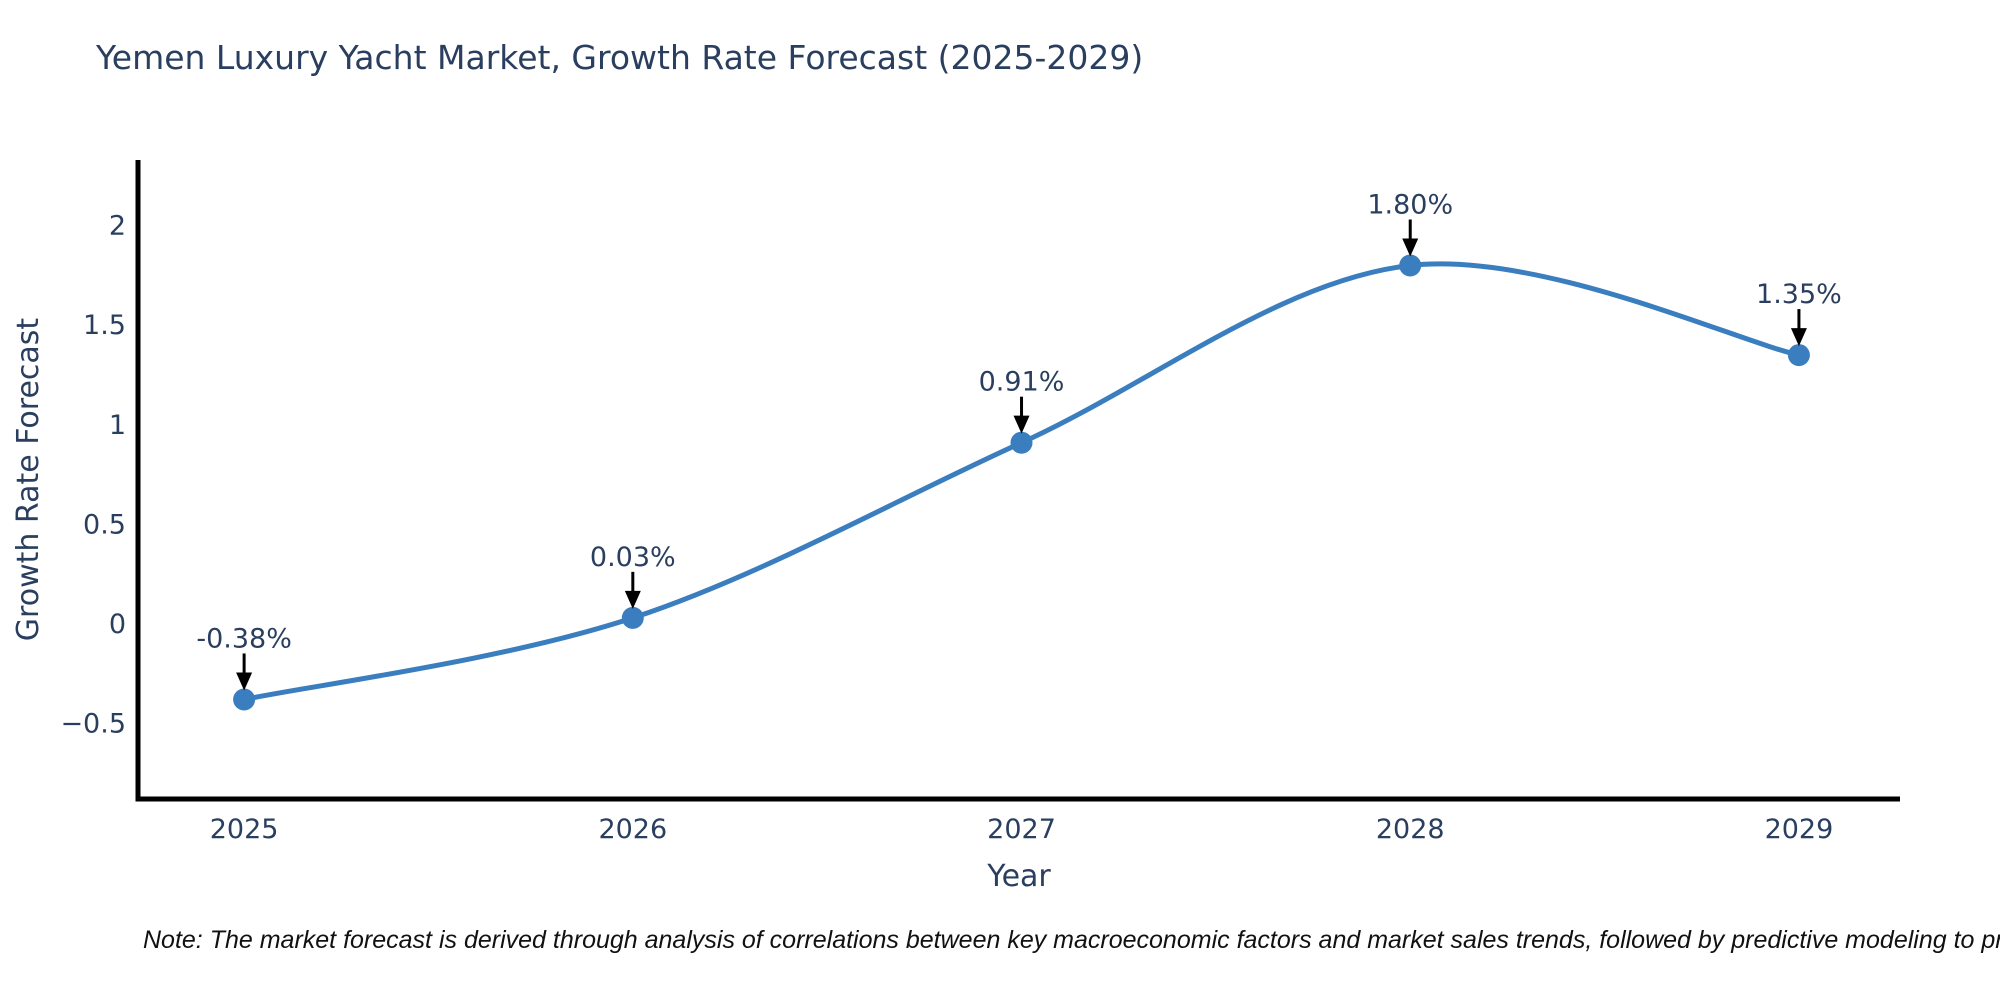 Image resolution: width=2000 pixels, height=1000 pixels. What do you see at coordinates (104, 524) in the screenshot?
I see `y-tick-label: 0.5` at bounding box center [104, 524].